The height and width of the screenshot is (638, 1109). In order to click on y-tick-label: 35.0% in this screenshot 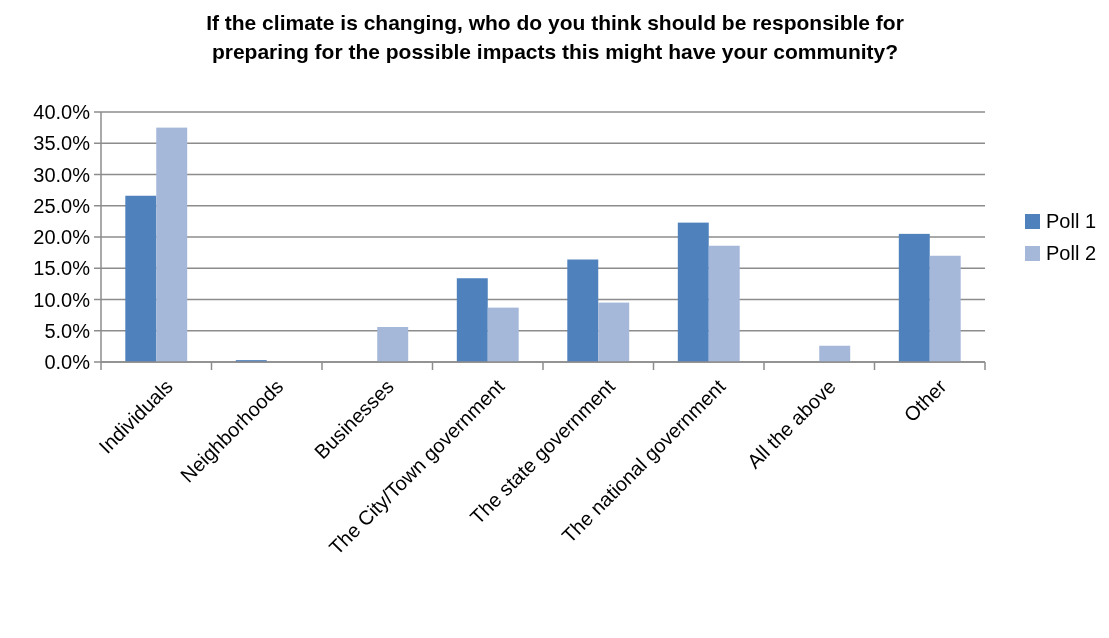, I will do `click(62, 143)`.